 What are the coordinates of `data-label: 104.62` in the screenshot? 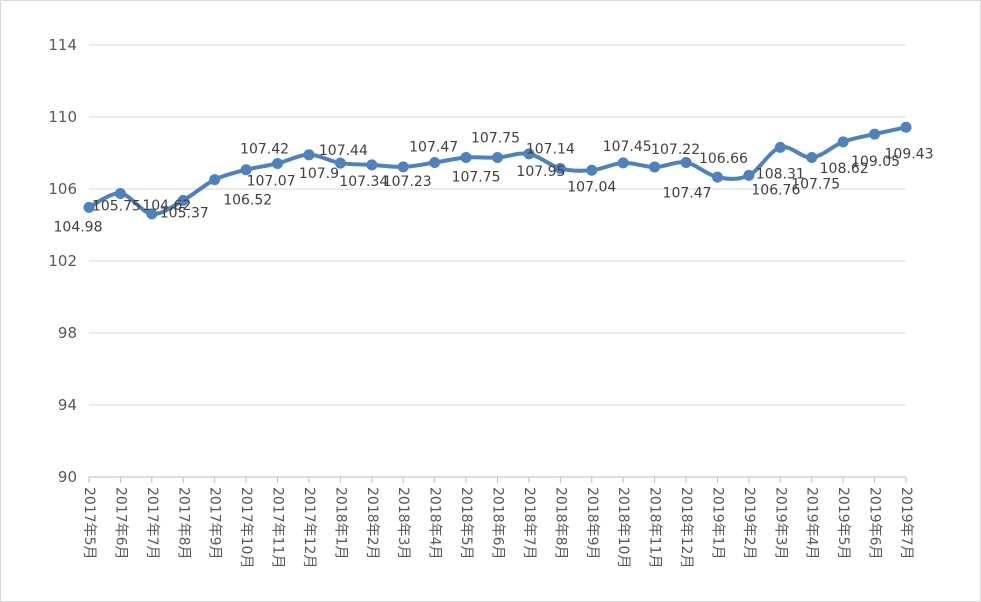 It's located at (166, 206).